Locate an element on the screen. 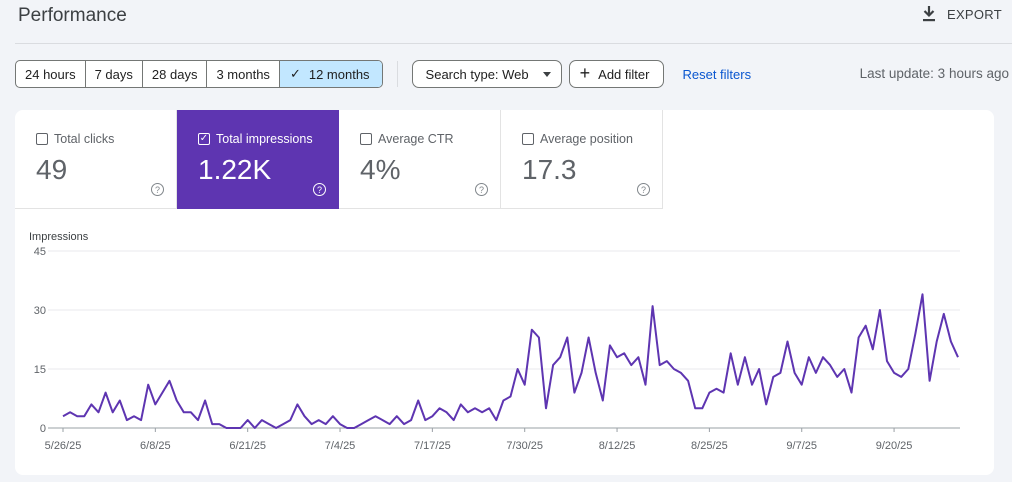 This screenshot has height=482, width=1012. range-label: 3 months is located at coordinates (243, 74).